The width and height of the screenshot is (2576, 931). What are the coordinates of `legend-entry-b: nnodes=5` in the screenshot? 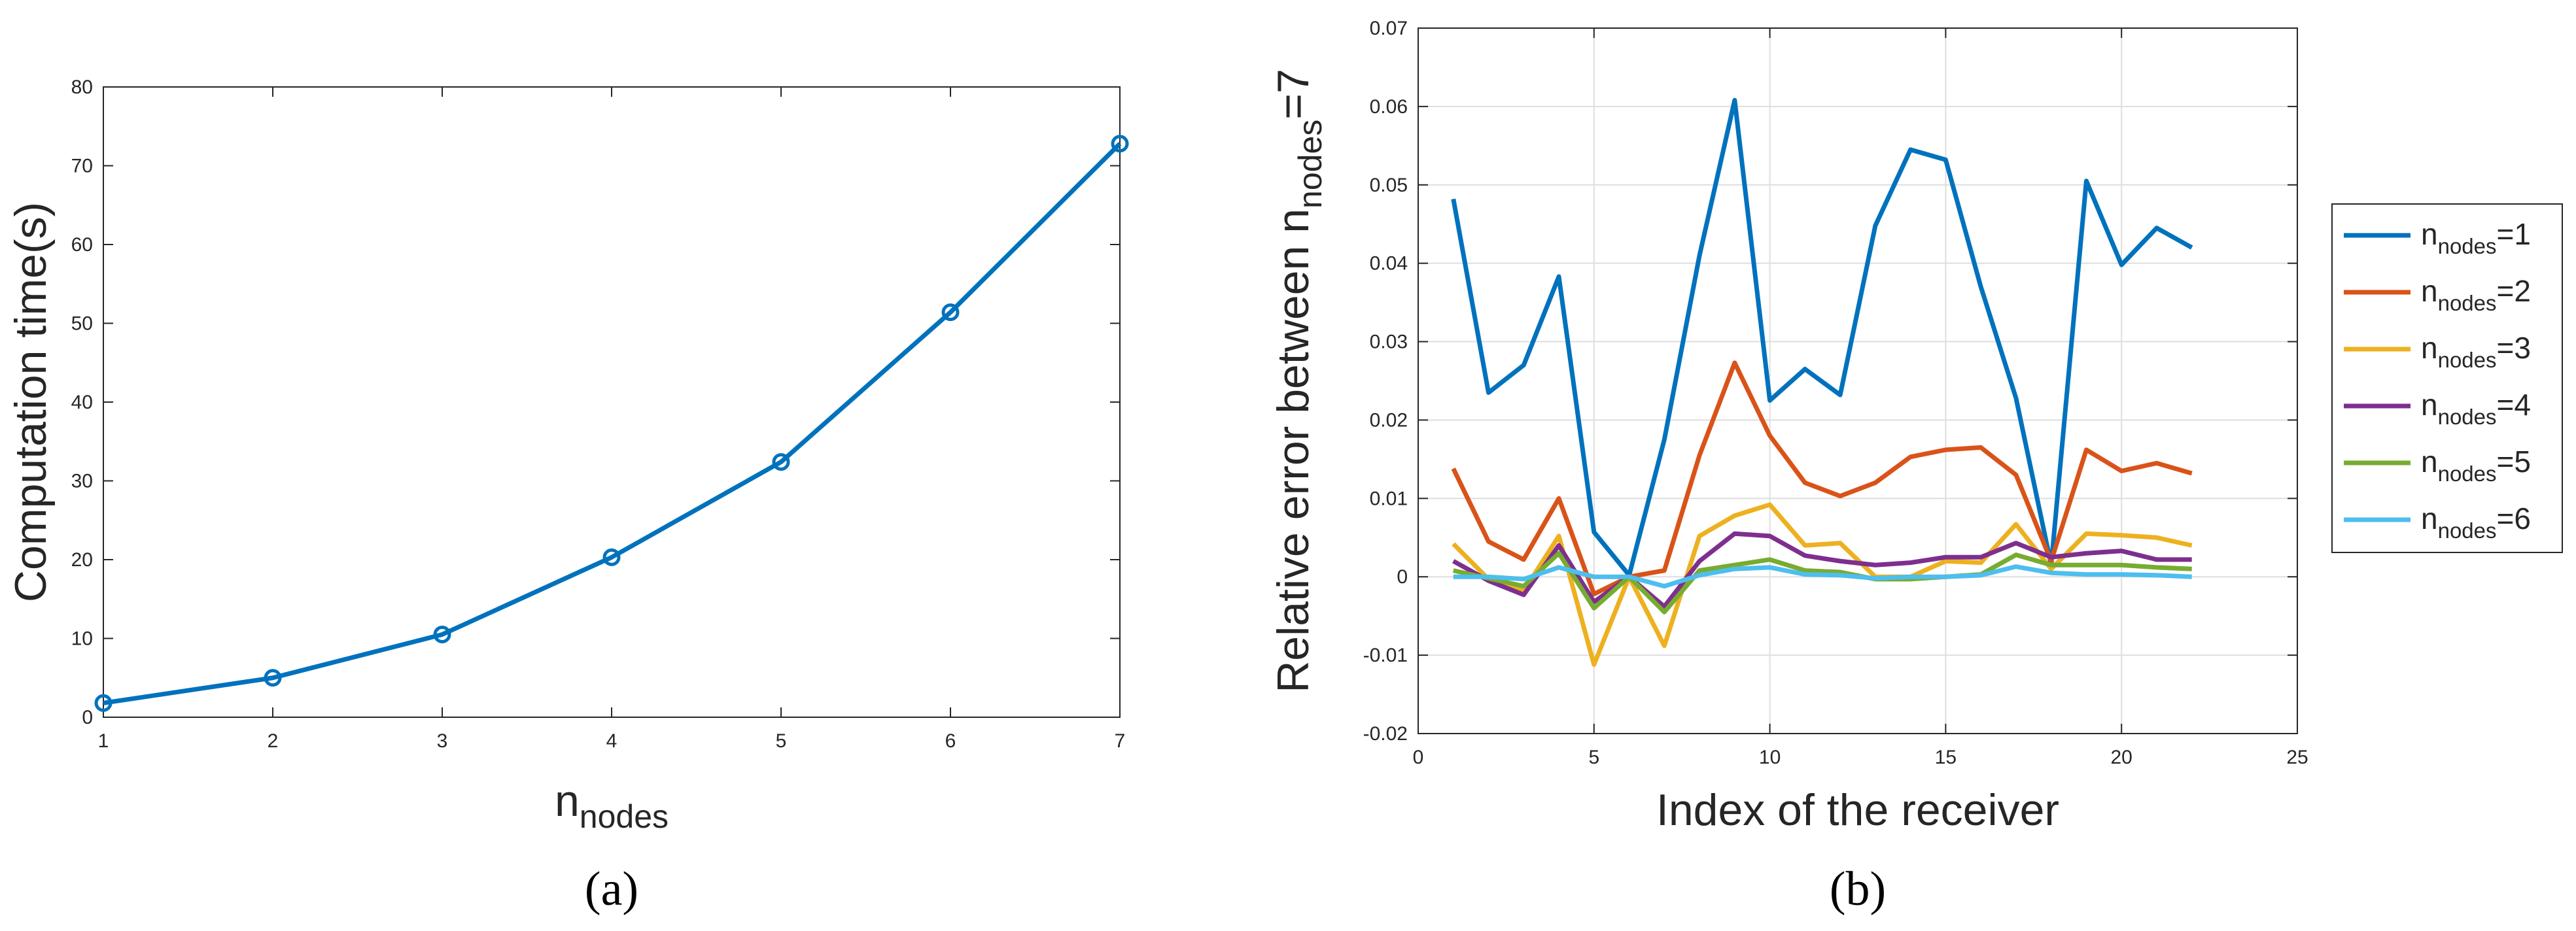 It's located at (2476, 465).